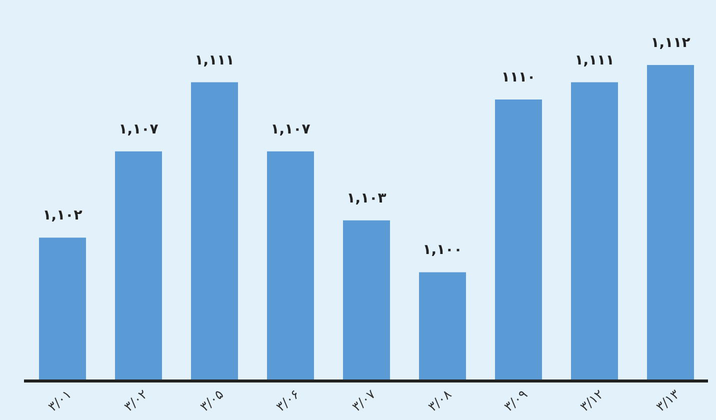 This screenshot has height=420, width=716. I want to click on x-tick-label: ۳/۰۸, so click(440, 401).